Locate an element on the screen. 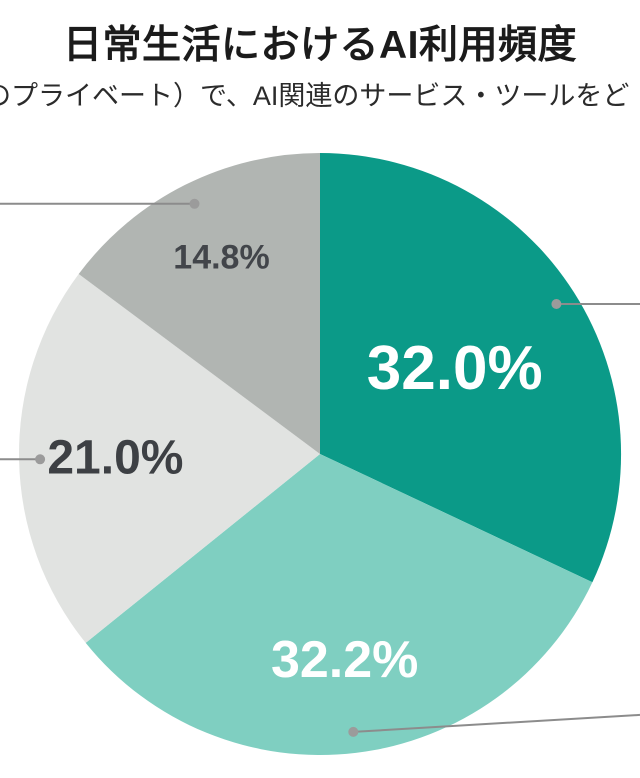 The width and height of the screenshot is (640, 778). slice-label-14.8%: 14.8% is located at coordinates (221, 258).